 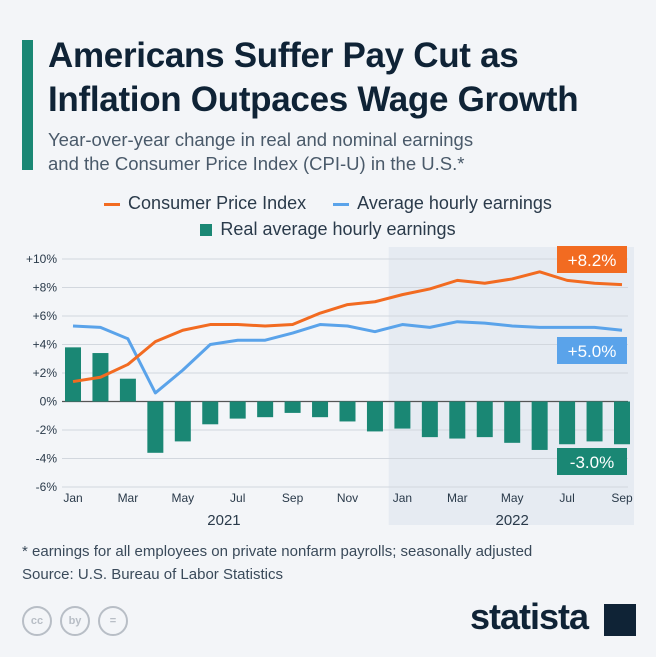 What do you see at coordinates (217, 203) in the screenshot?
I see `legend-label-cpi: Consumer Price Index` at bounding box center [217, 203].